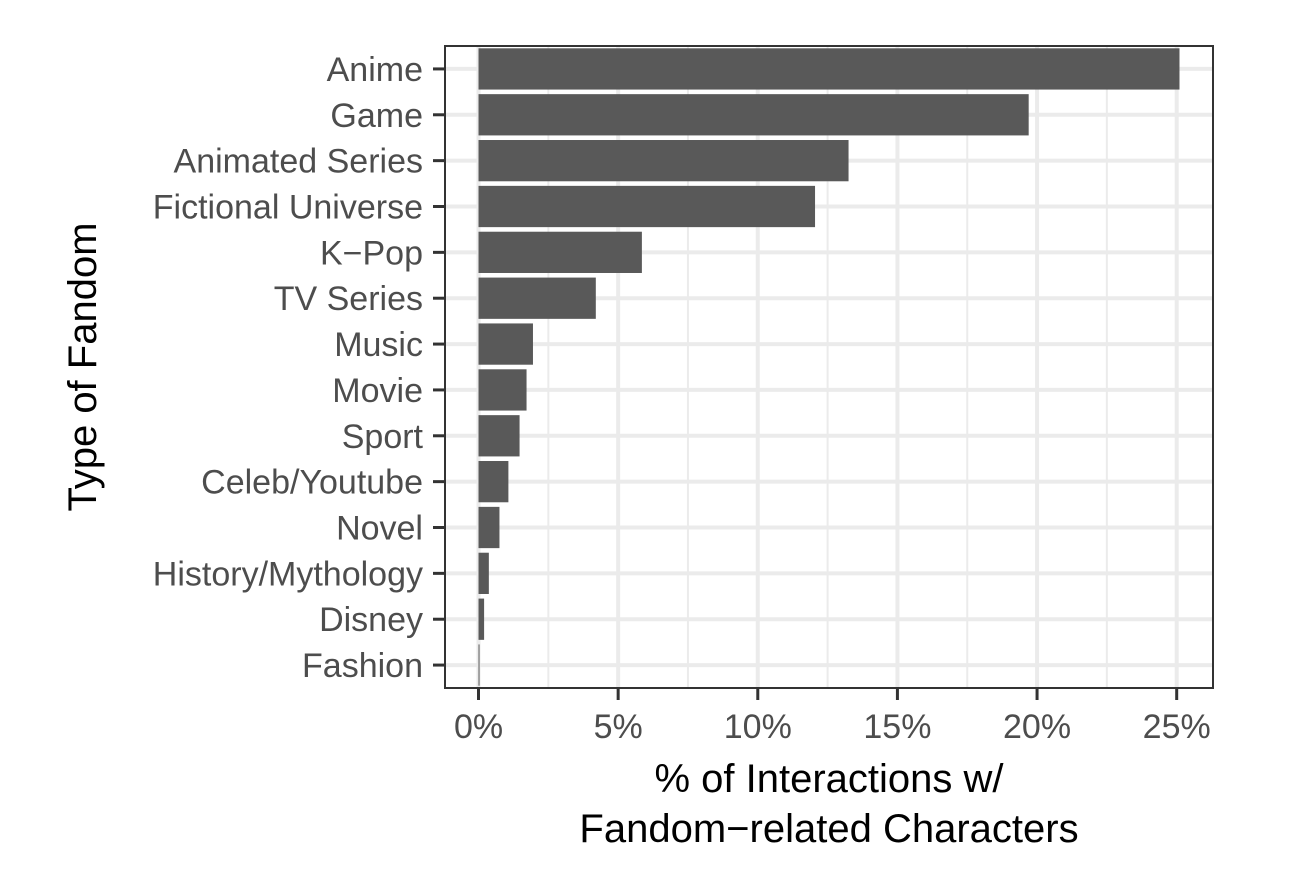 The width and height of the screenshot is (1311, 896). Describe the element at coordinates (362, 666) in the screenshot. I see `y-tick-label: Fashion` at that location.